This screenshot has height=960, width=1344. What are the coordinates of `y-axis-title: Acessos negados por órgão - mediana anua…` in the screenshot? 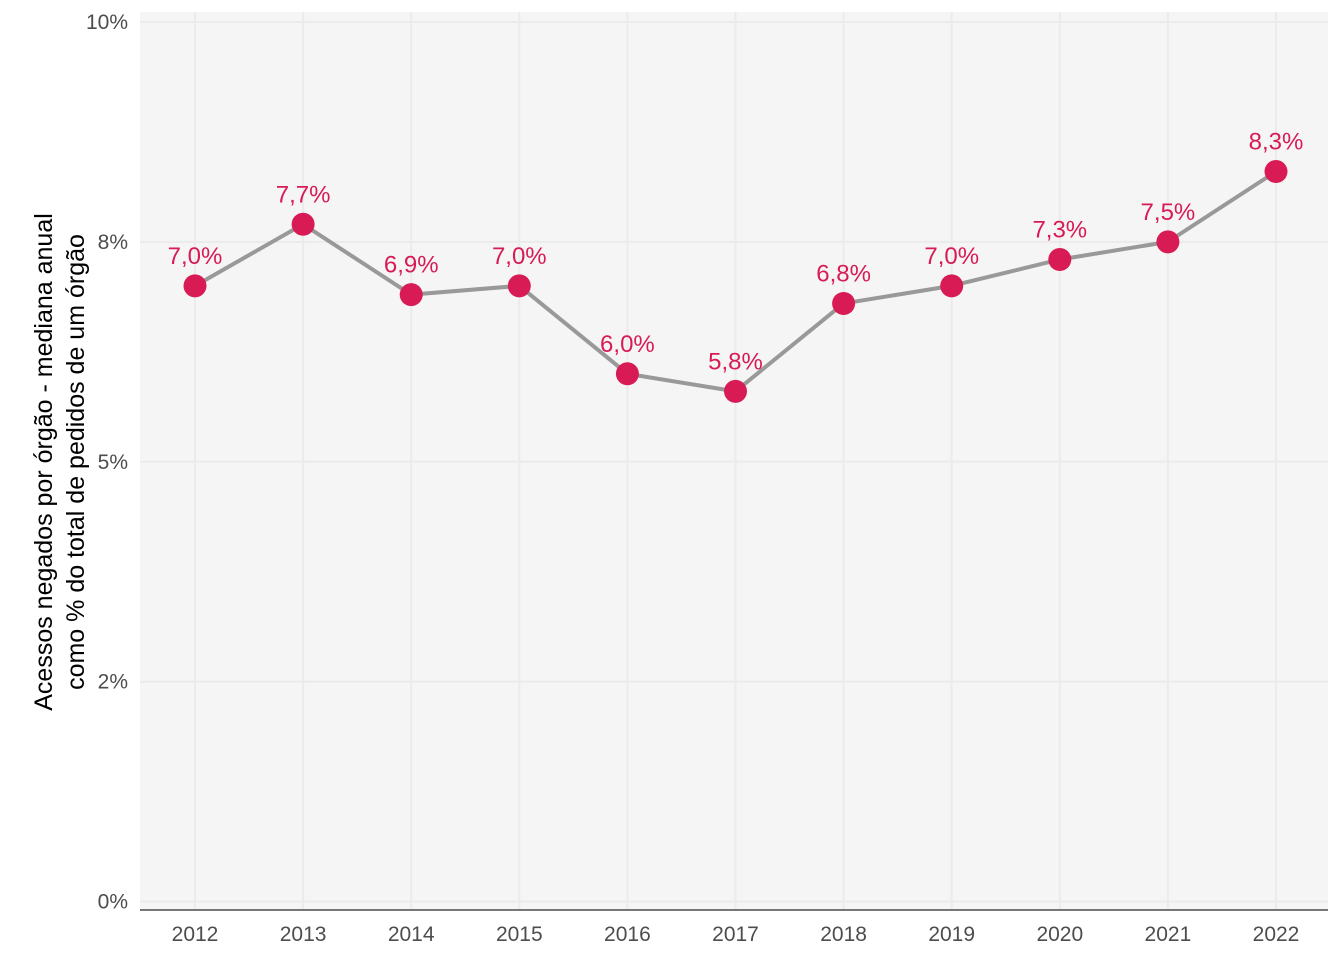 It's located at (60, 462).